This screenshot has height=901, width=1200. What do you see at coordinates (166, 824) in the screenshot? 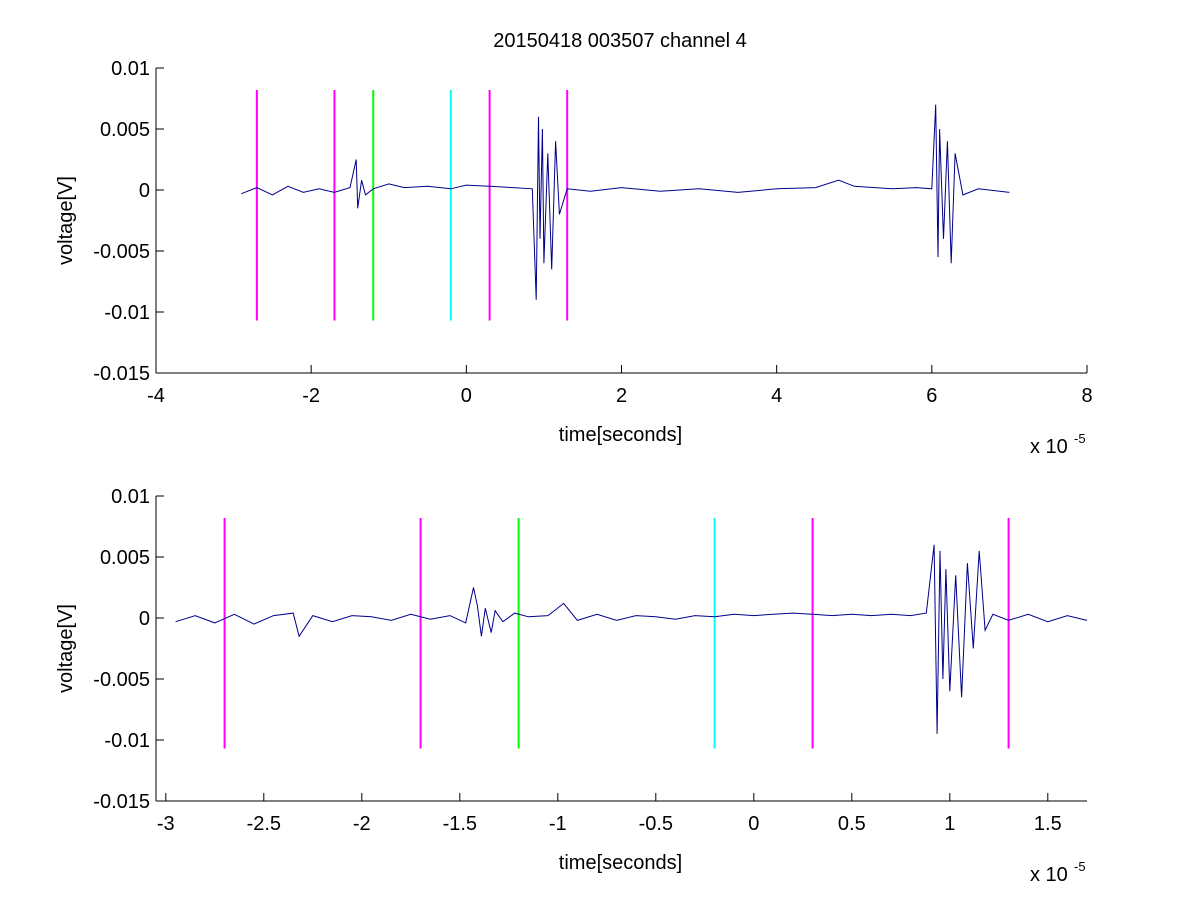
I see `x-tick-label: -3` at bounding box center [166, 824].